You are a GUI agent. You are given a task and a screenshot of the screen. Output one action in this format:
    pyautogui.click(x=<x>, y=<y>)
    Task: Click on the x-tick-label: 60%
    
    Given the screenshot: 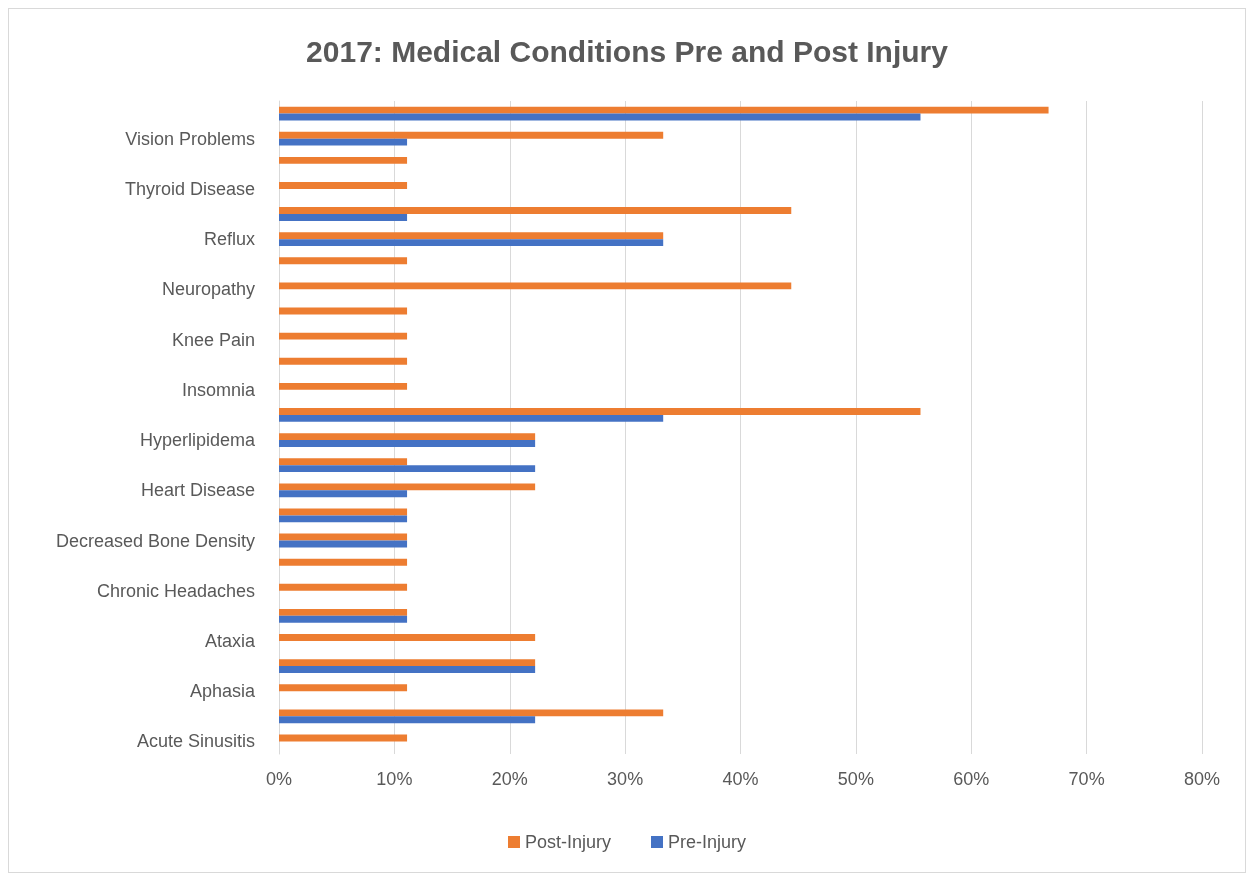 What is the action you would take?
    pyautogui.click(x=971, y=779)
    